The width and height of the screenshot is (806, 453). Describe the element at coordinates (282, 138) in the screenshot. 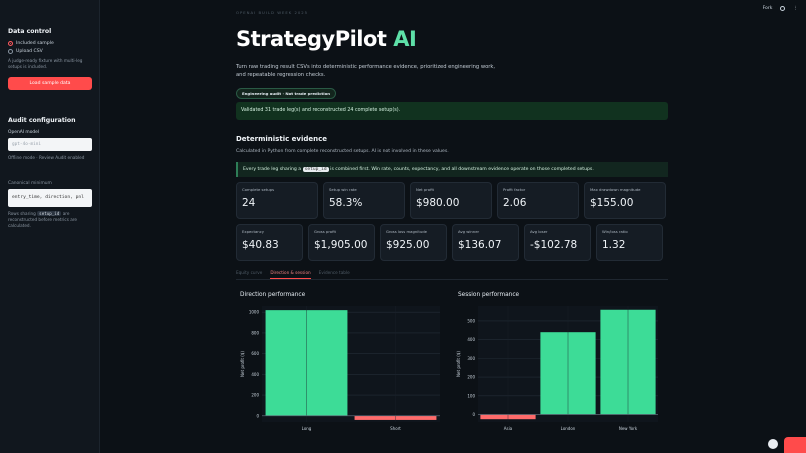

I see `evidence-heading: Deterministic evidence` at that location.